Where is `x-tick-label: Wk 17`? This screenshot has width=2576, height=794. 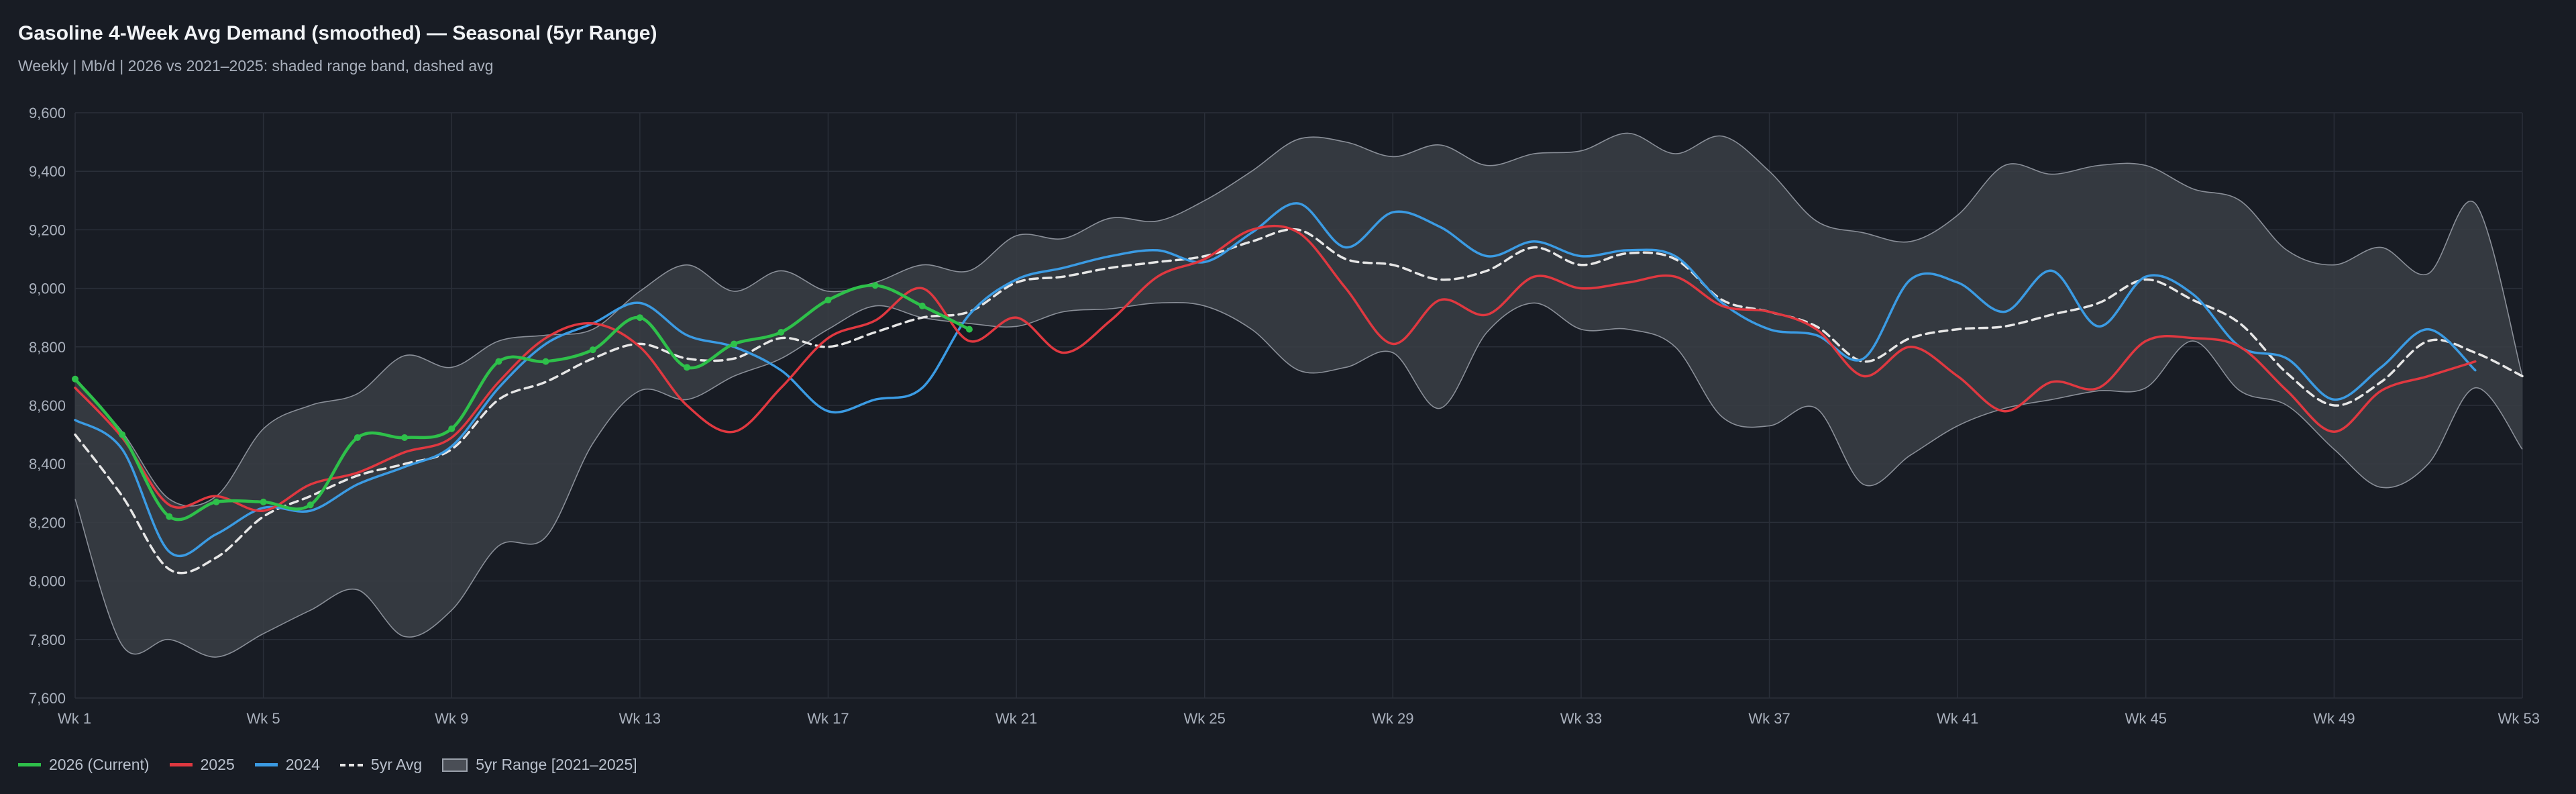 x-tick-label: Wk 17 is located at coordinates (828, 718).